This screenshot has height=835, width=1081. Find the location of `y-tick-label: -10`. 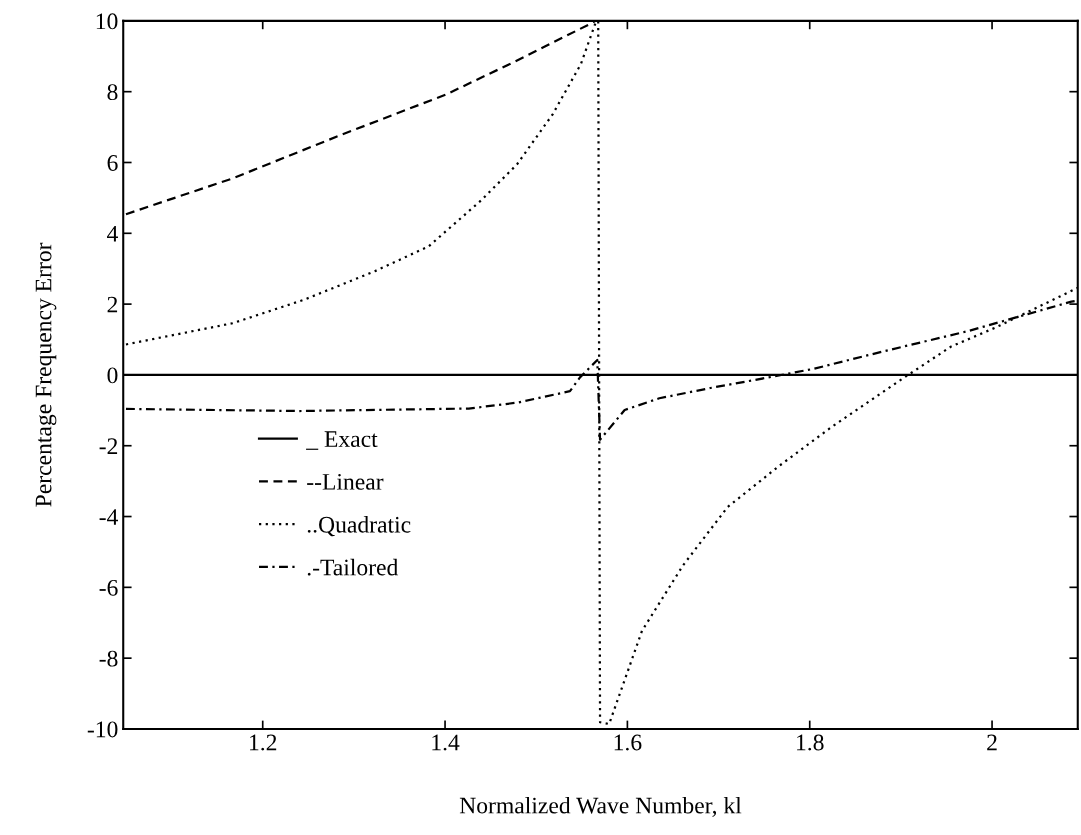

y-tick-label: -10 is located at coordinates (102, 729).